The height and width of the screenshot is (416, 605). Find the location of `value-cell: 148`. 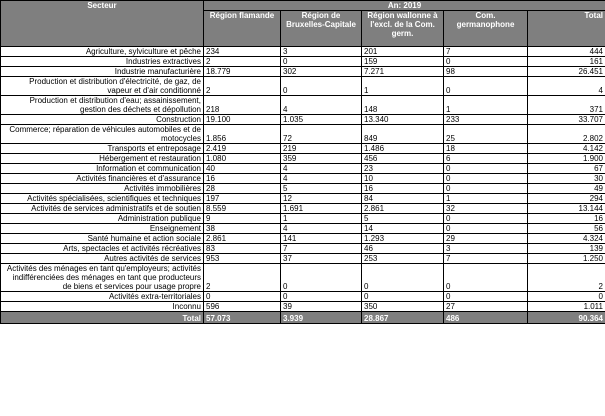

value-cell: 148 is located at coordinates (402, 105).